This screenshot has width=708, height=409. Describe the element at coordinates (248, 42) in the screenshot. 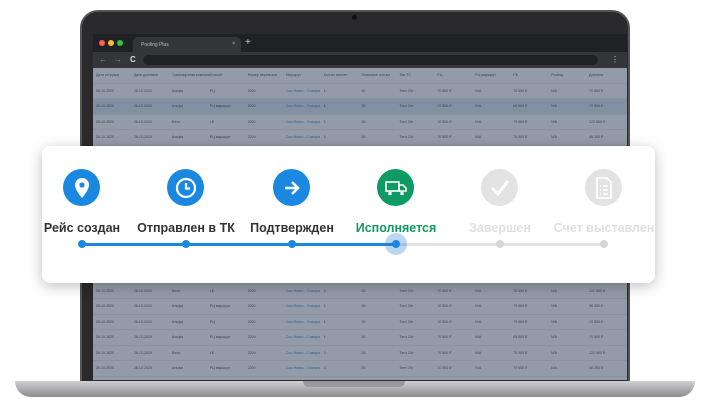

I see `new-tab-button: +` at that location.